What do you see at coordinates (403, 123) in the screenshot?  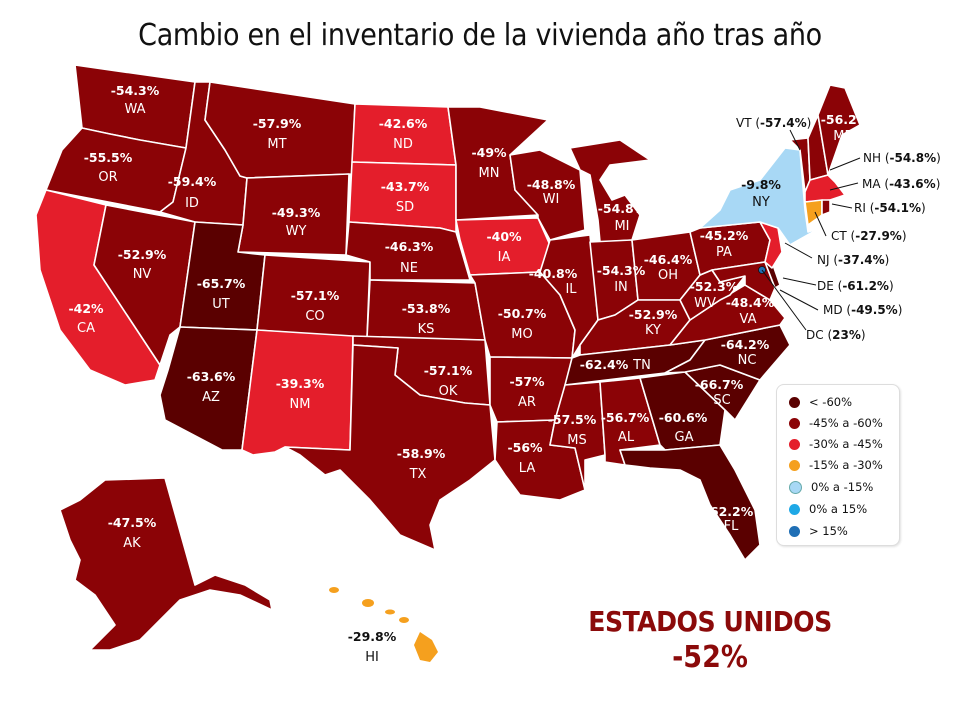 I see `label-ND-value: -42.6%` at bounding box center [403, 123].